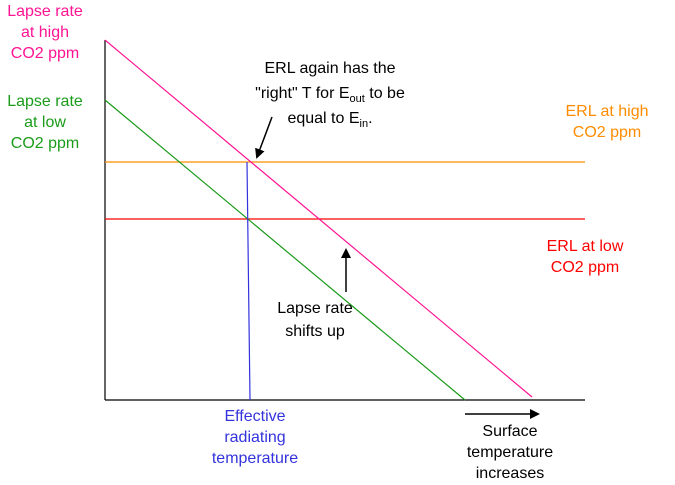 This screenshot has height=485, width=675. I want to click on surface-temperature-label: Surface temperature increases, so click(510, 452).